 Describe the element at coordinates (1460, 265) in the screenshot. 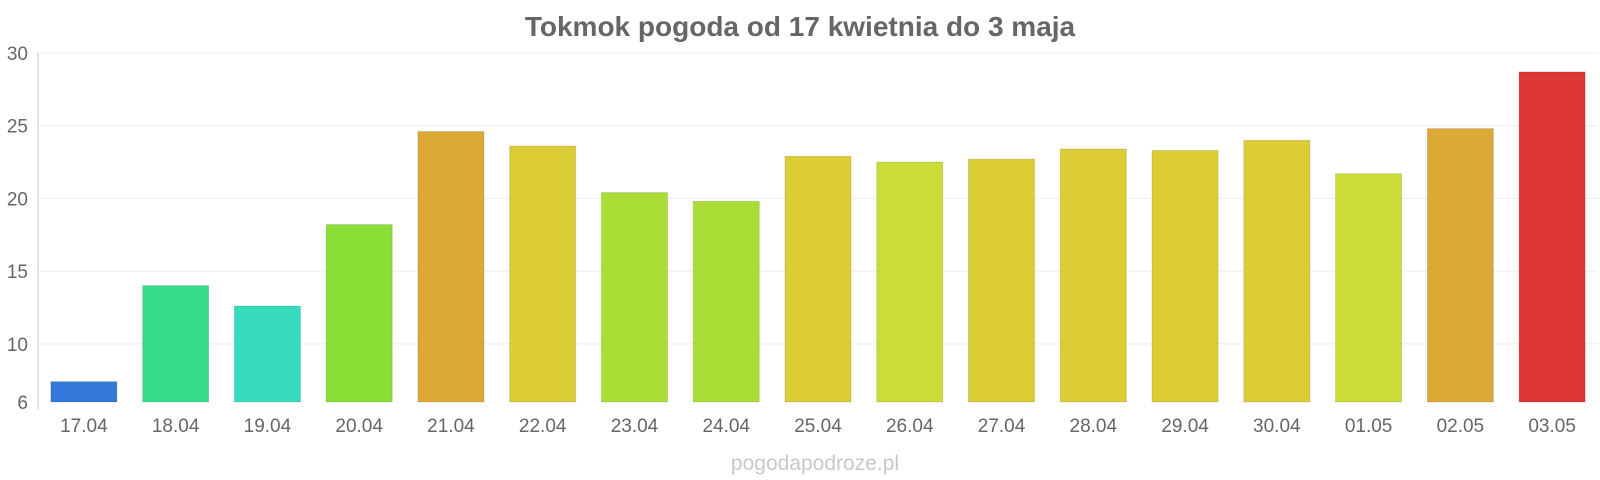

I see `bar-02.05` at that location.